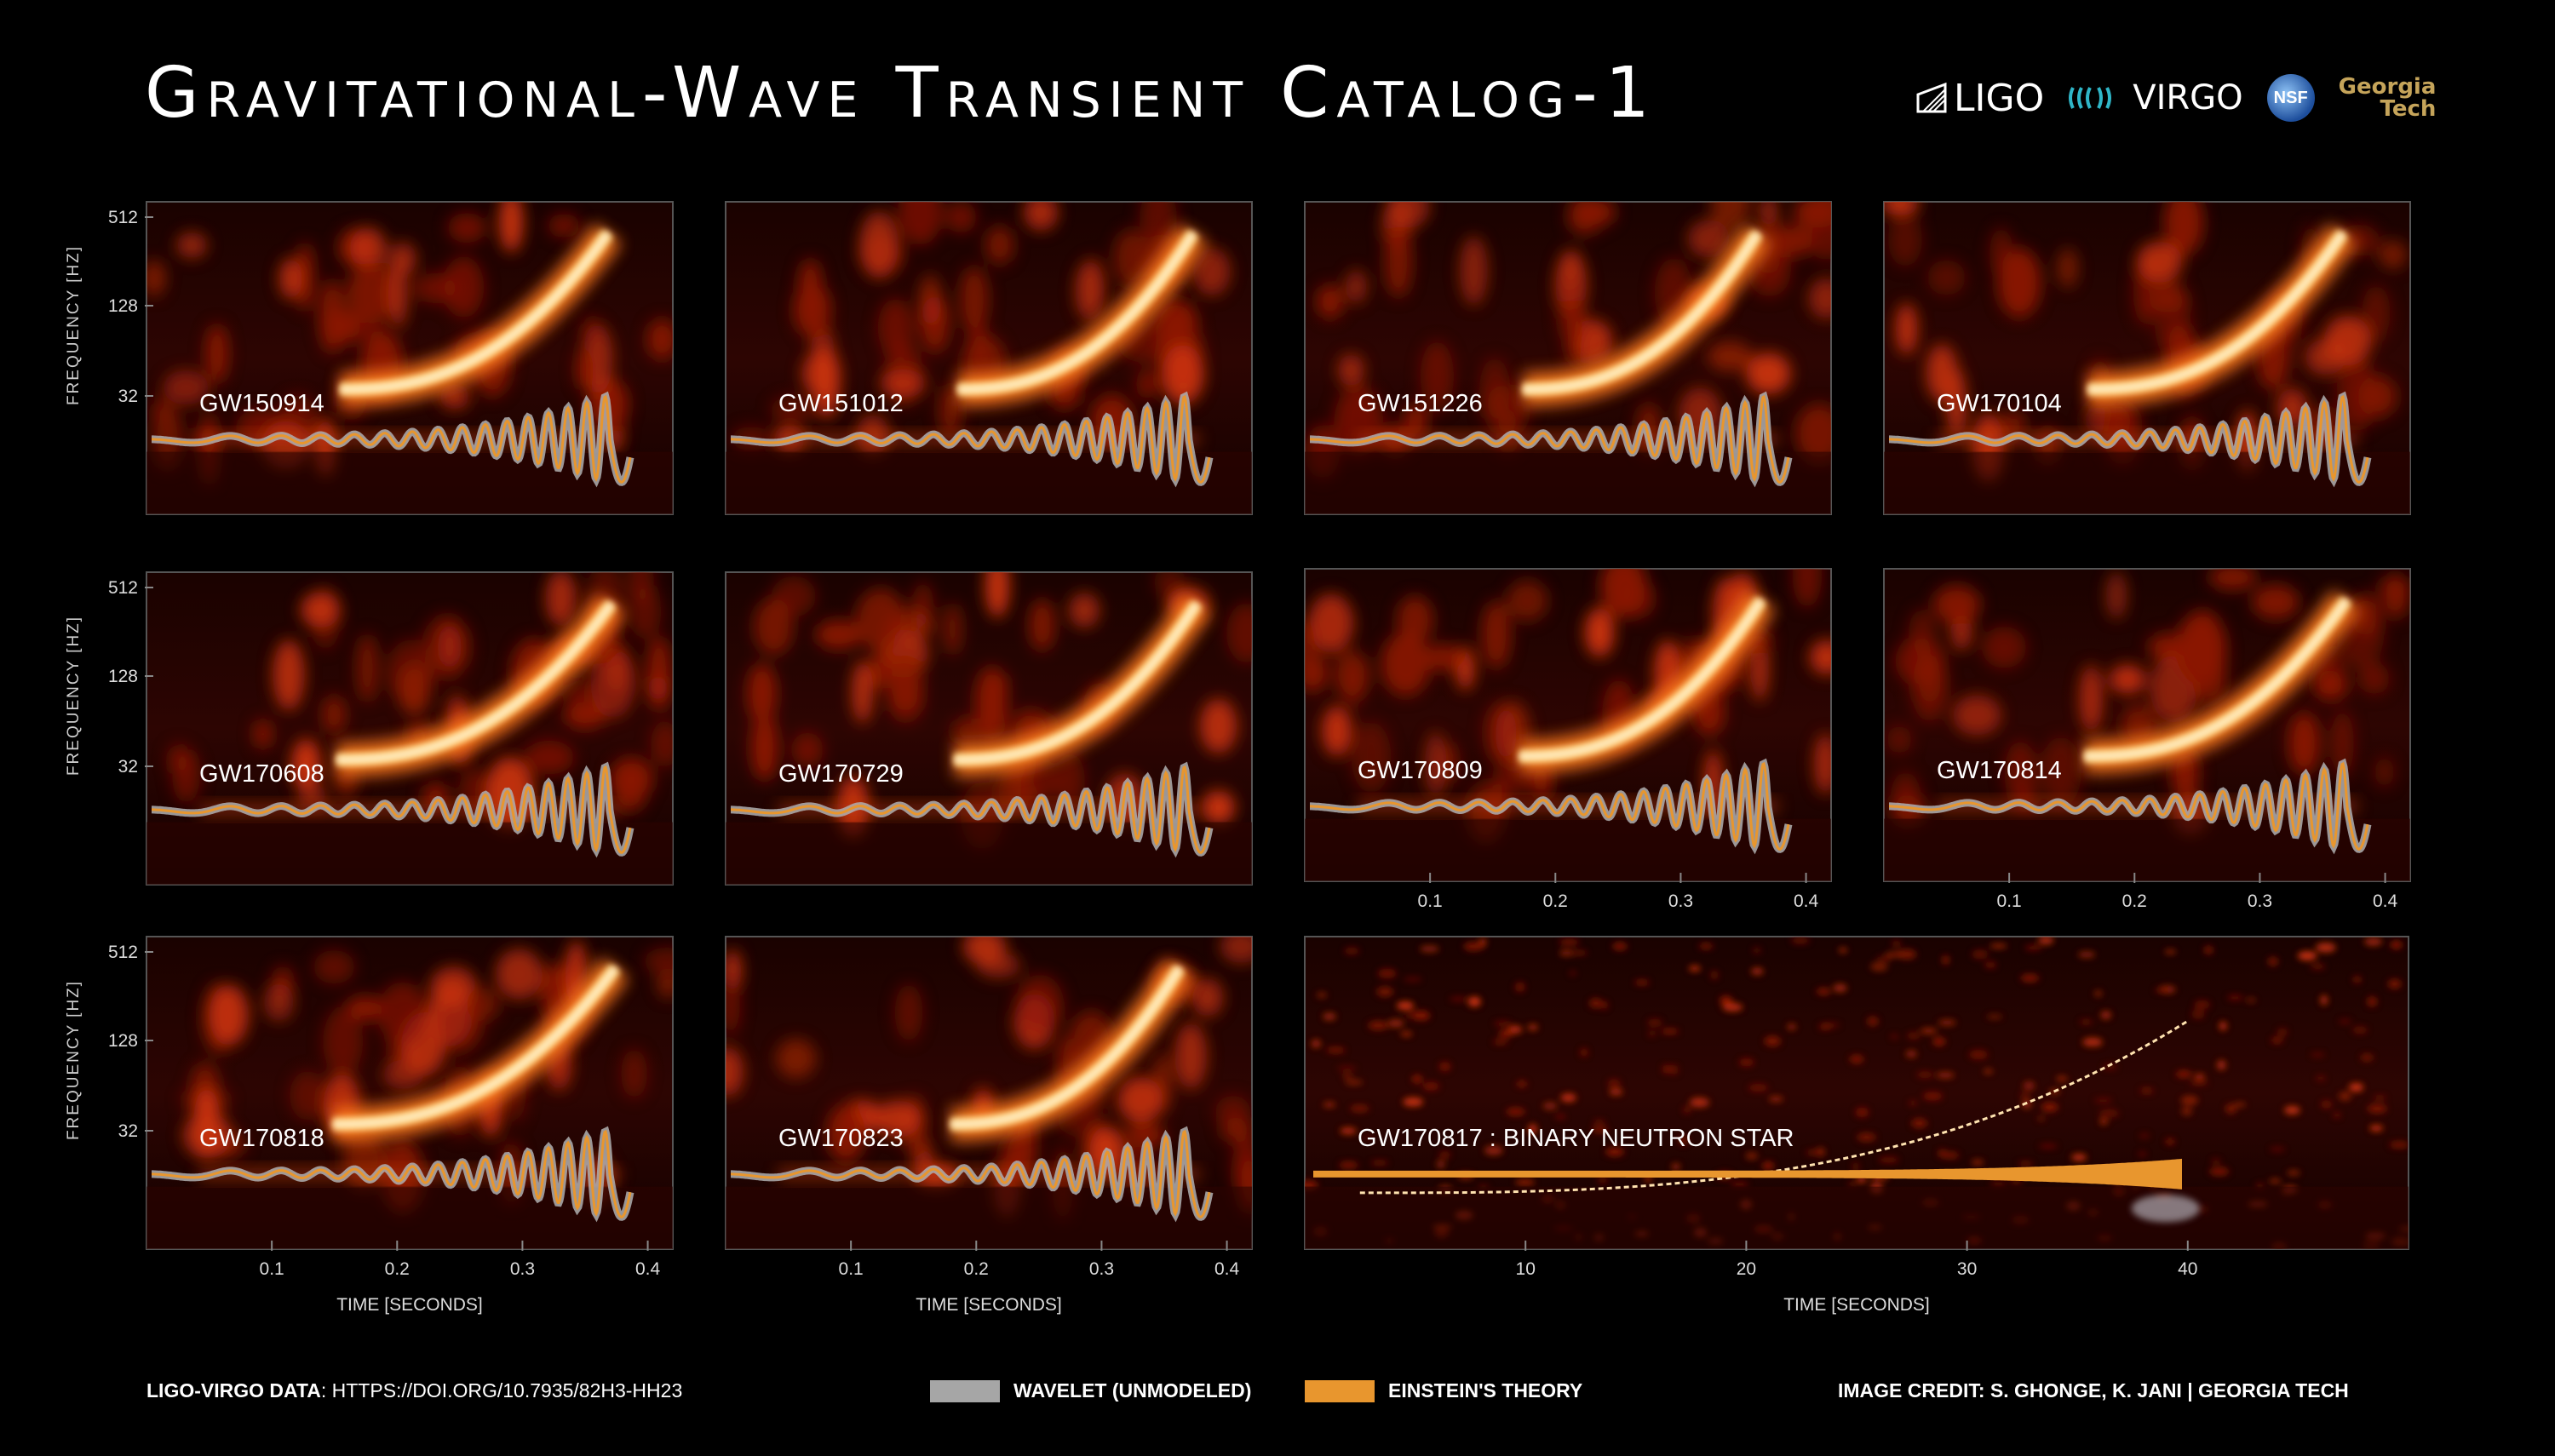 This screenshot has height=1456, width=2555. What do you see at coordinates (1443, 1390) in the screenshot?
I see `legend-einstein: EINSTEIN'S THEORY` at bounding box center [1443, 1390].